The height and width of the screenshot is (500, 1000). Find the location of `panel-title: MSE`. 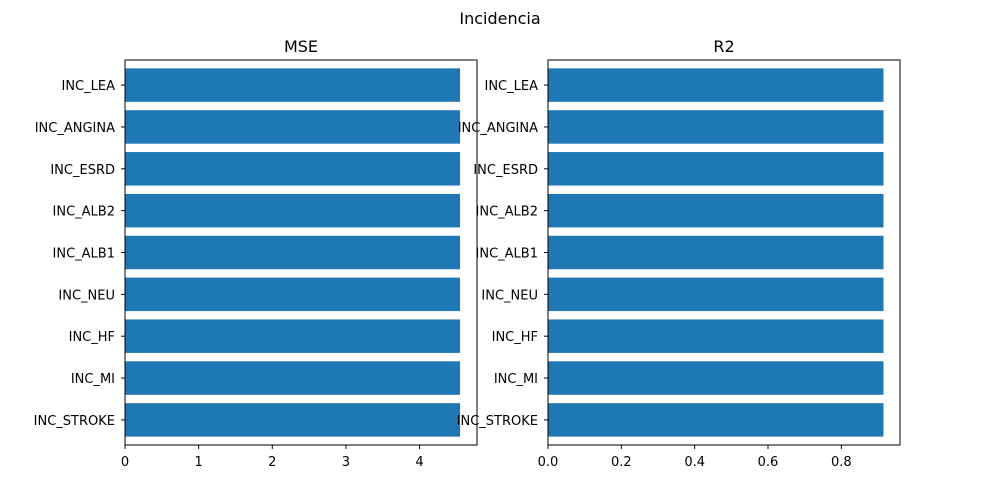

panel-title: MSE is located at coordinates (301, 46).